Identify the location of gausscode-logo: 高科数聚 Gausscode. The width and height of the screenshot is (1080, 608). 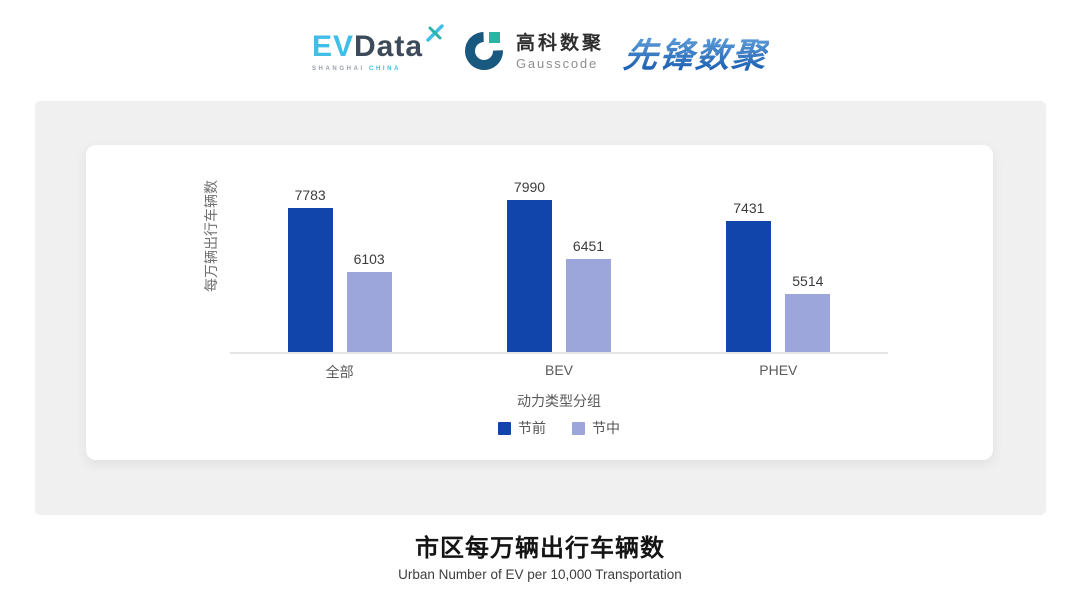
(533, 52).